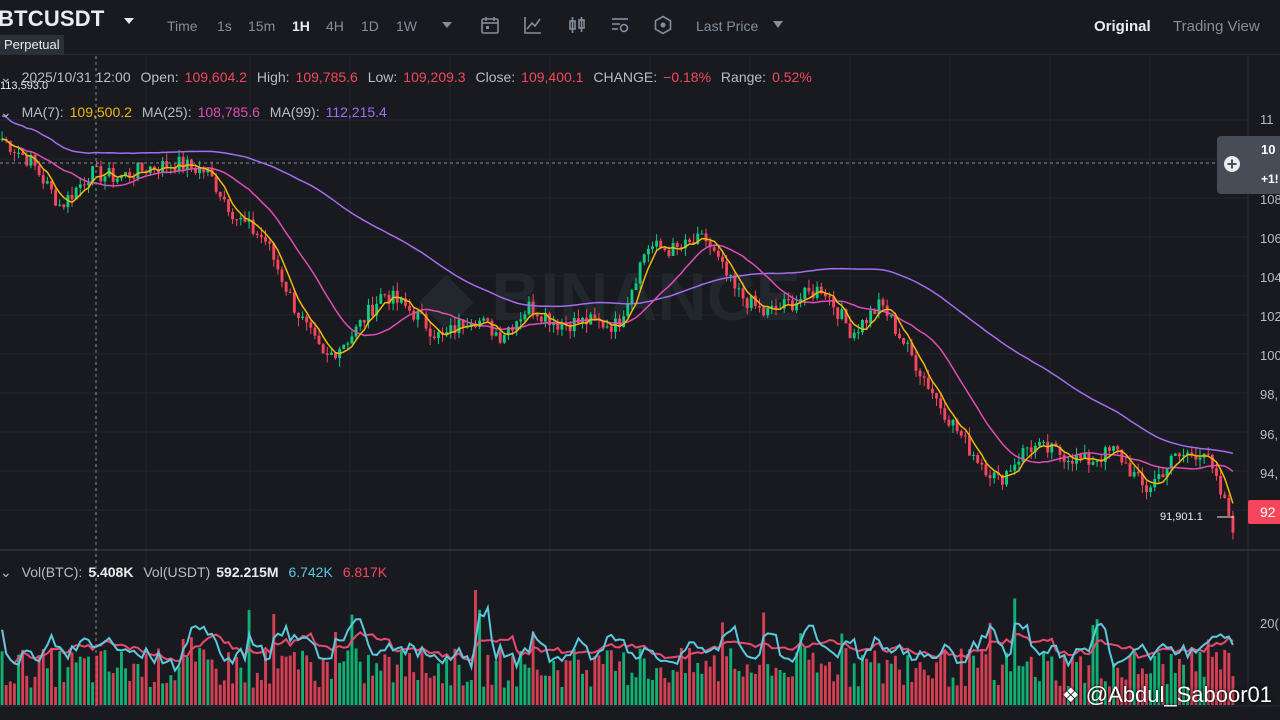  Describe the element at coordinates (52, 18) in the screenshot. I see `symbol-title: BTCUSDT` at that location.